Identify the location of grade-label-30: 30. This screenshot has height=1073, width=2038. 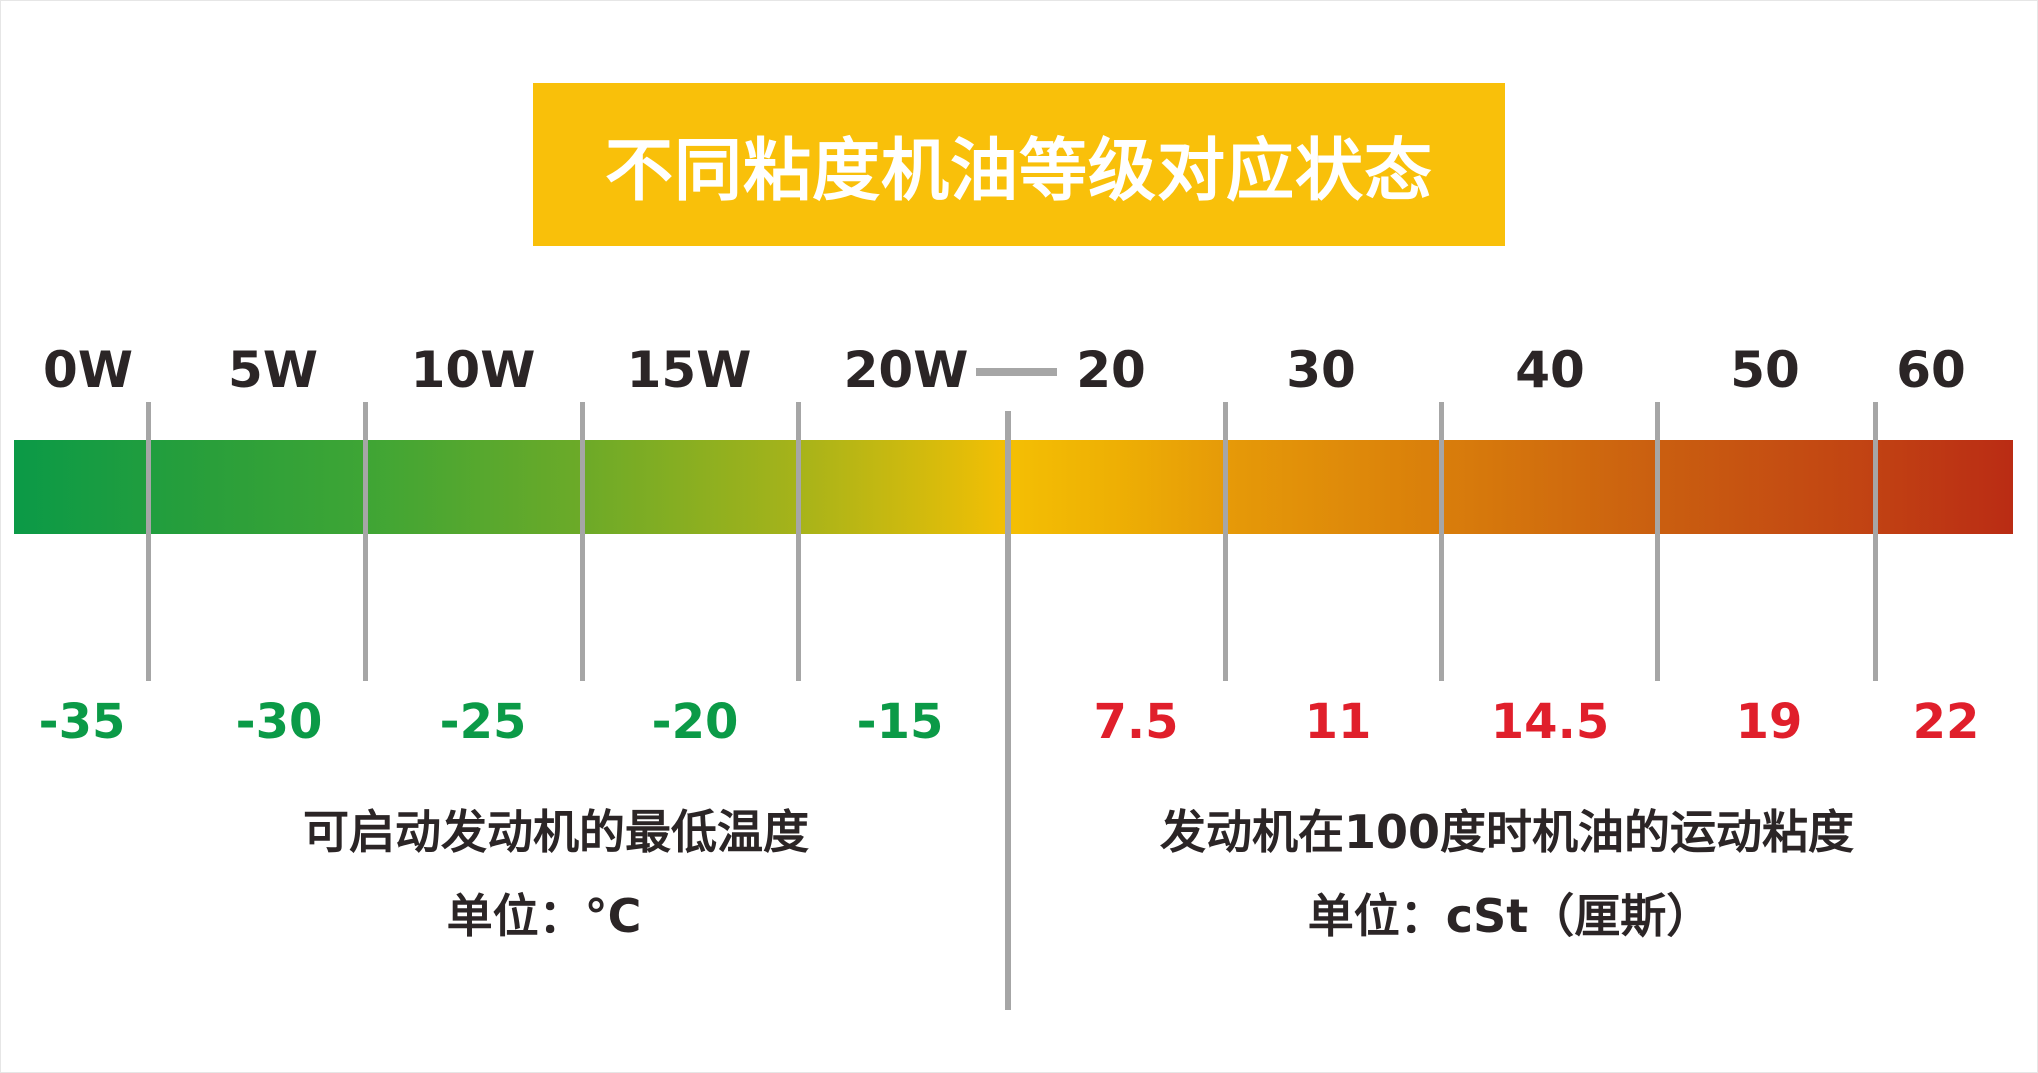
(1321, 370).